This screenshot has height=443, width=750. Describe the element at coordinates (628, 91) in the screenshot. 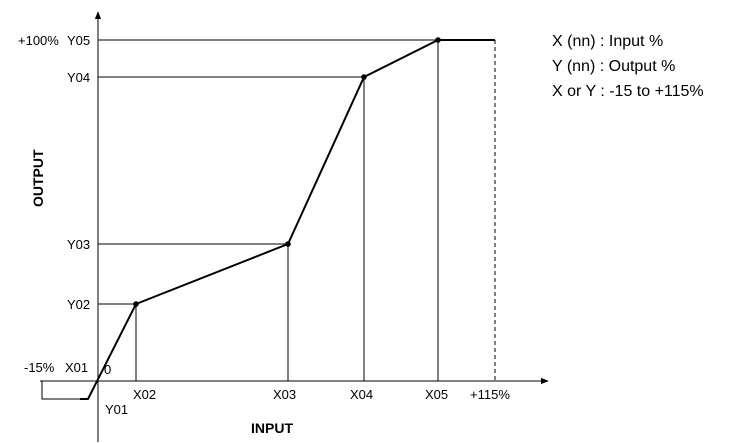

I see `legend-line-3: X or Y : -15 to +115%` at that location.